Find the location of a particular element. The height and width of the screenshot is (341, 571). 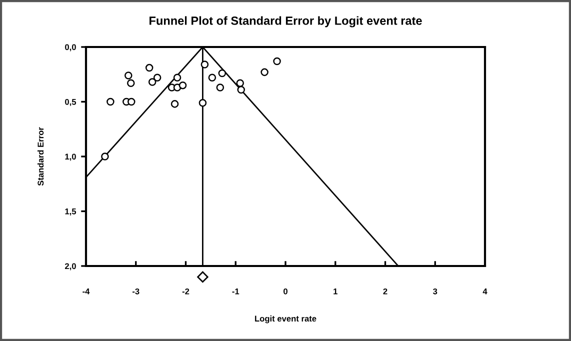

x-tick-label: 0 is located at coordinates (286, 291).